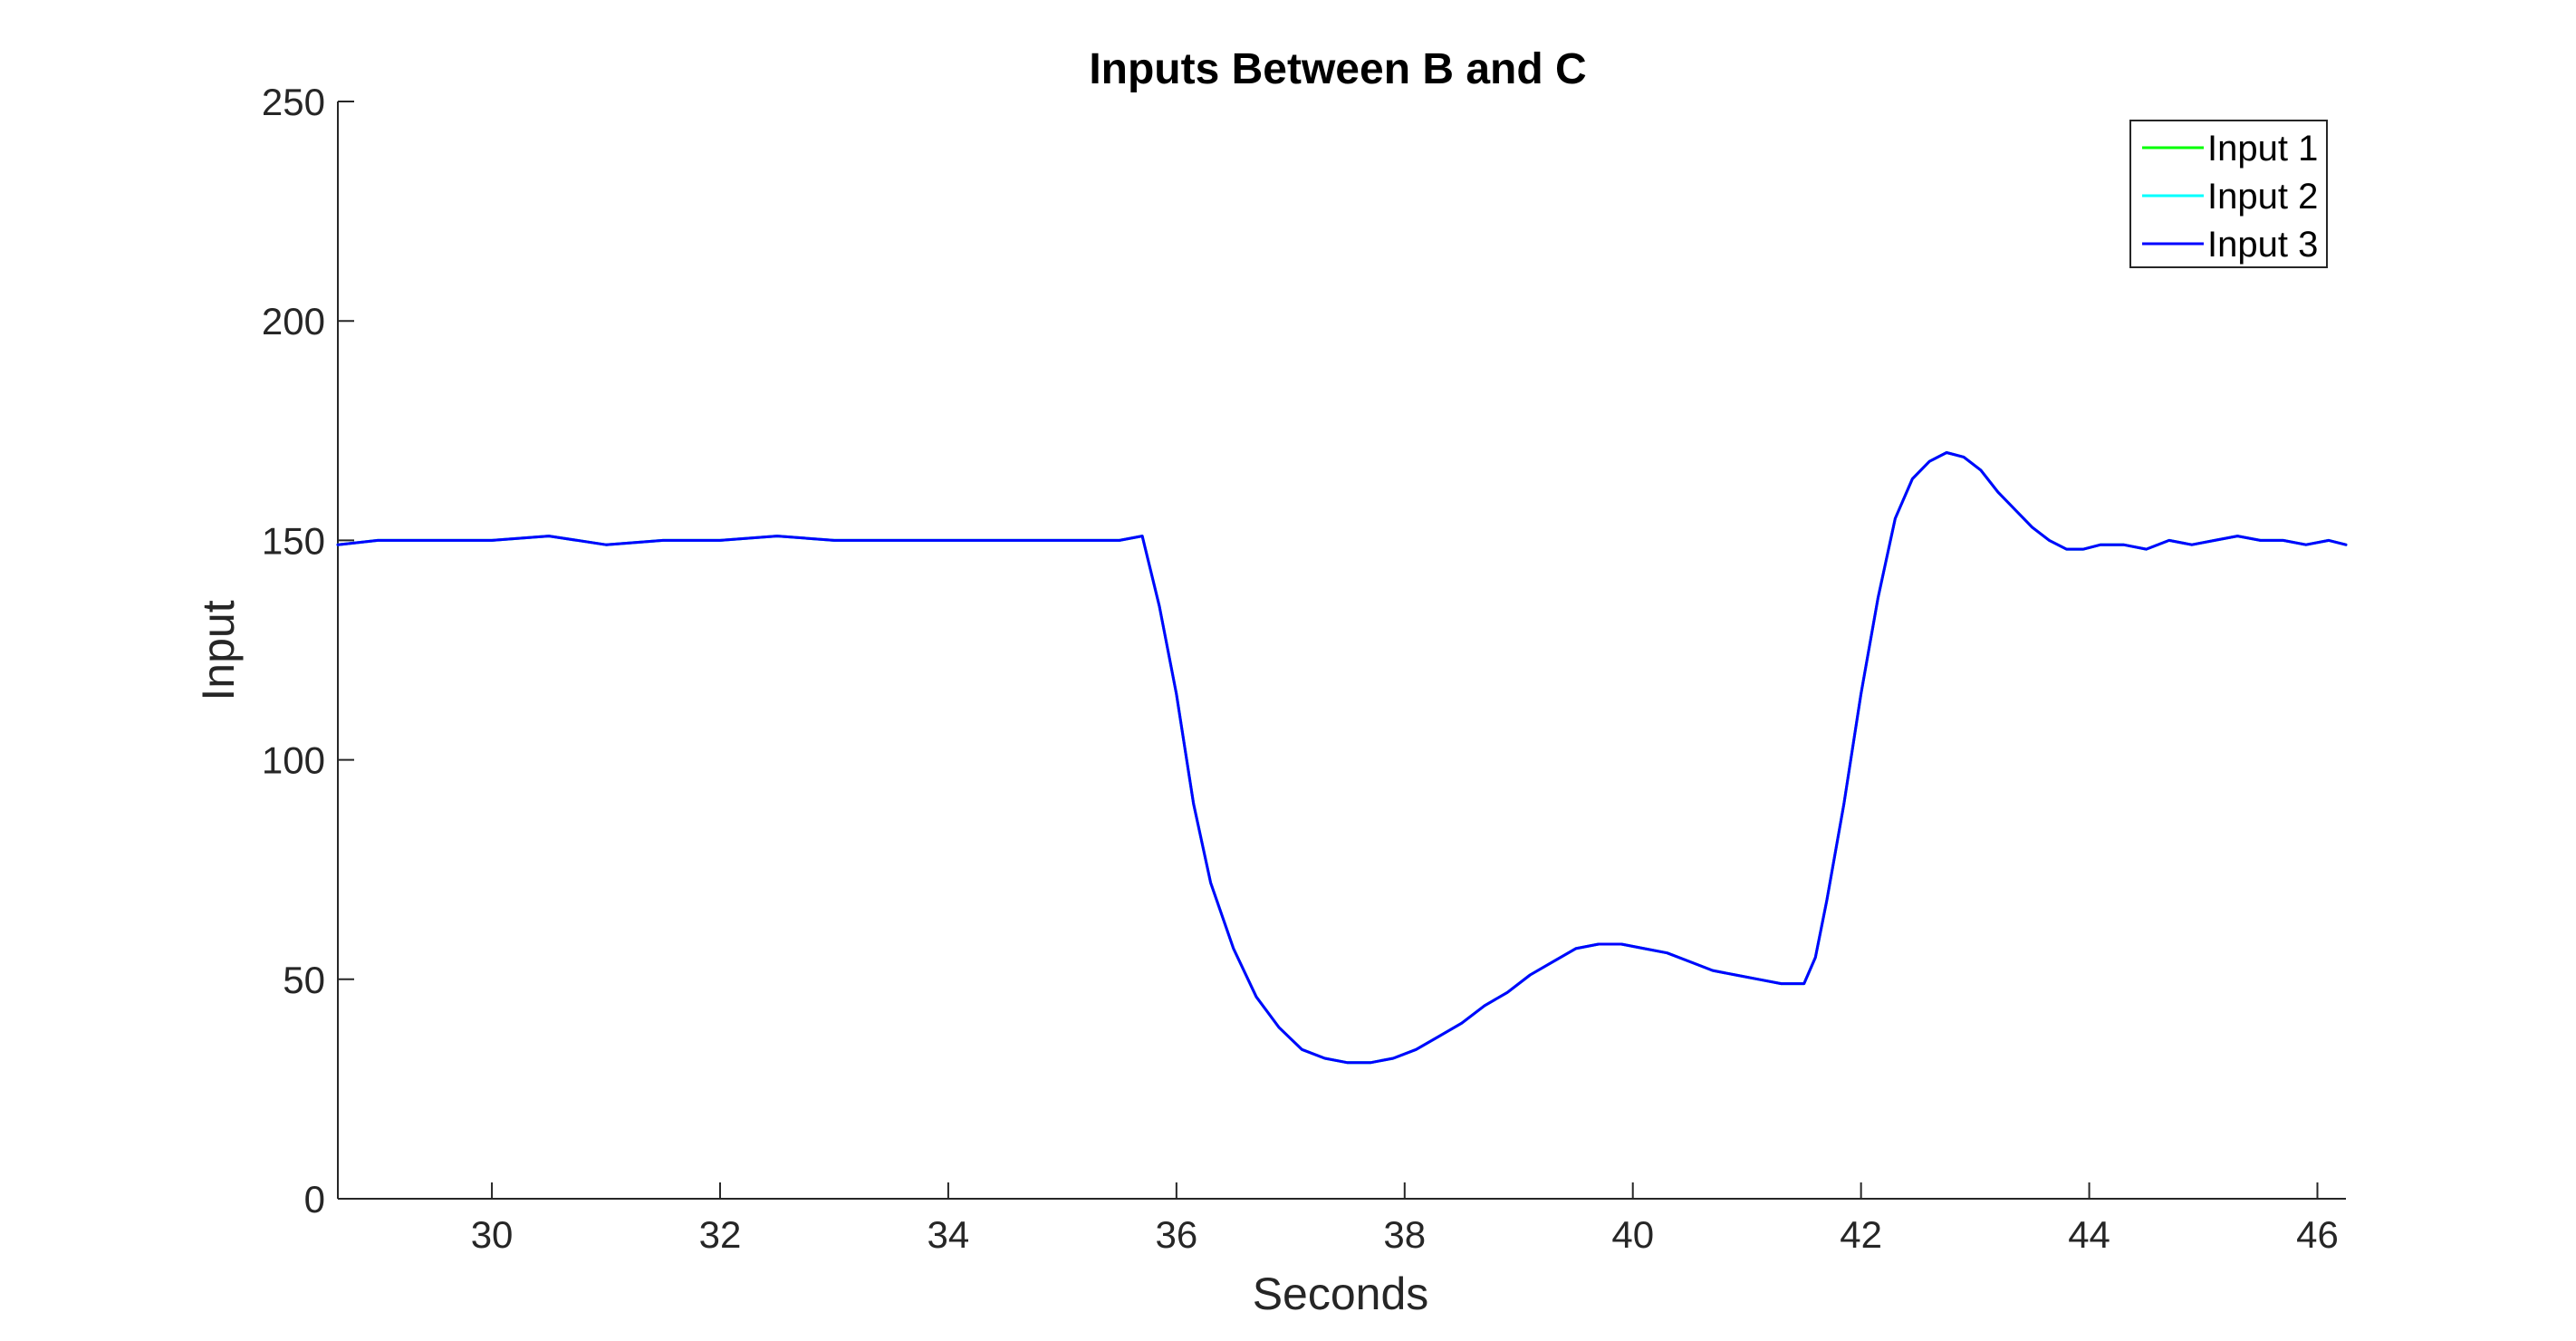 The image size is (2576, 1341). What do you see at coordinates (1404, 1234) in the screenshot?
I see `x-tick-label: 38` at bounding box center [1404, 1234].